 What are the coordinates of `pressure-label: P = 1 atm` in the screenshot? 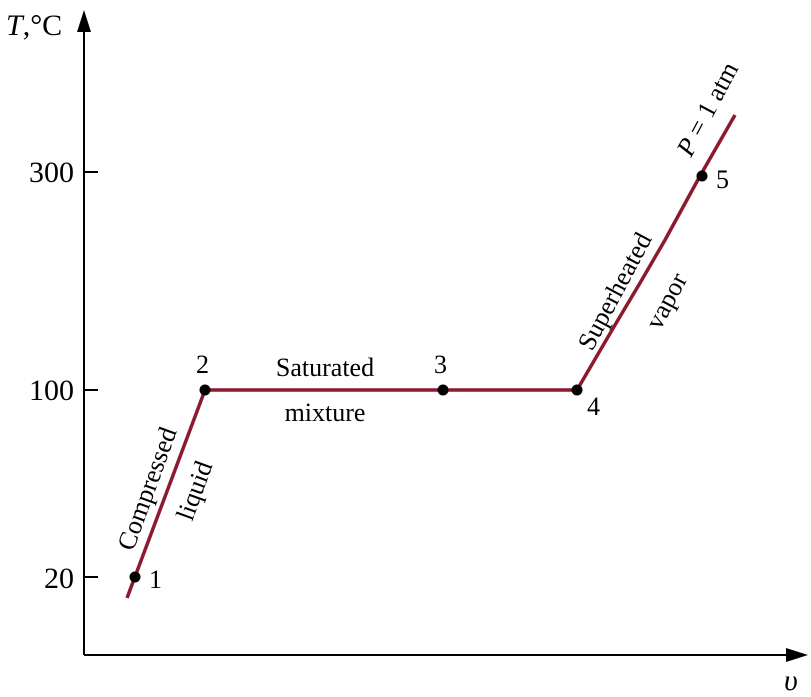 It's located at (707, 109).